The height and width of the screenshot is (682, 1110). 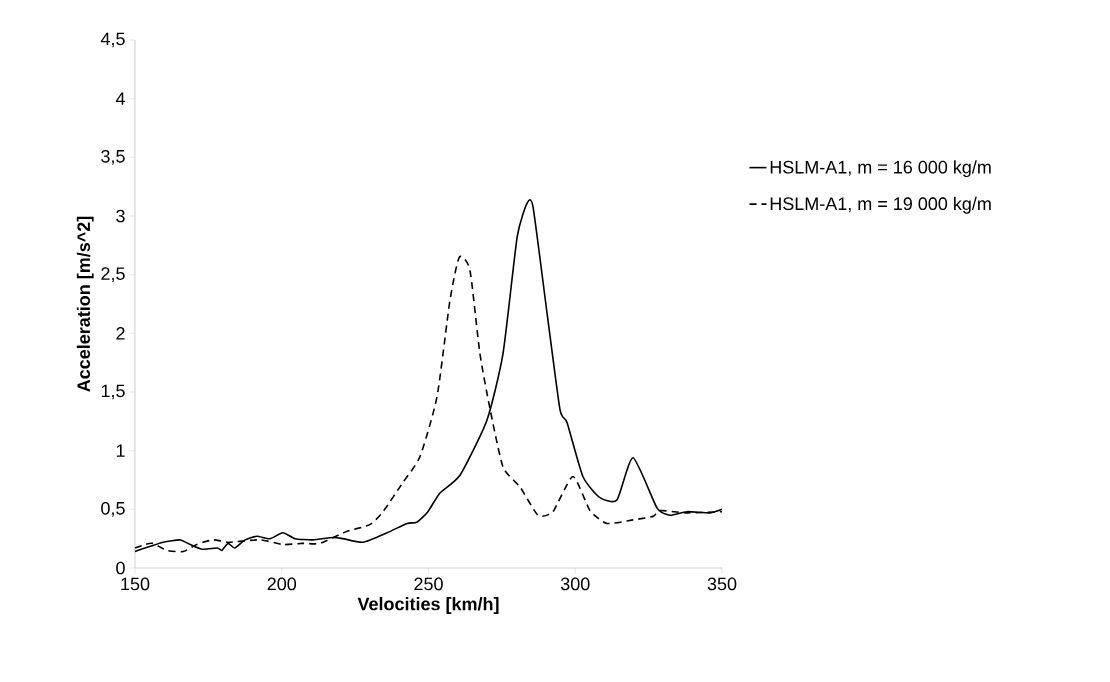 I want to click on legend-label: HSLM-A1, m = 16 000 kg/m, so click(x=880, y=169).